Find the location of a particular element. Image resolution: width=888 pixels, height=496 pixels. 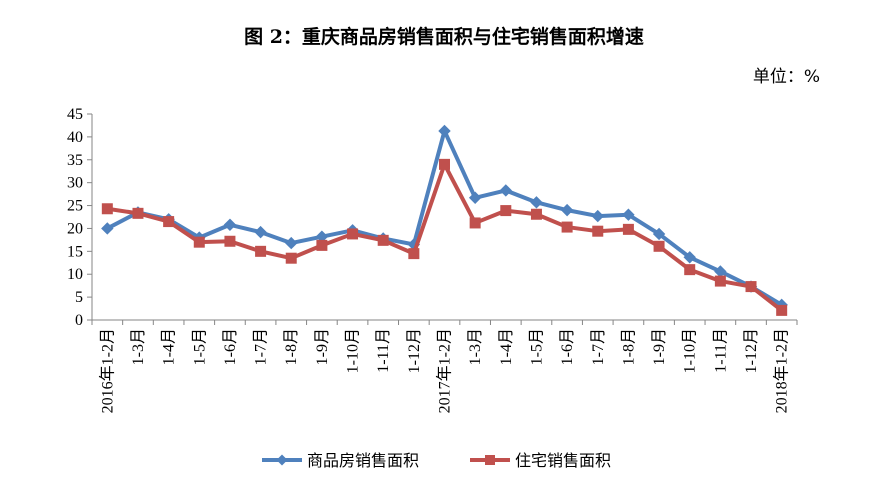

y-tick-label: 40 is located at coordinates (75, 137).